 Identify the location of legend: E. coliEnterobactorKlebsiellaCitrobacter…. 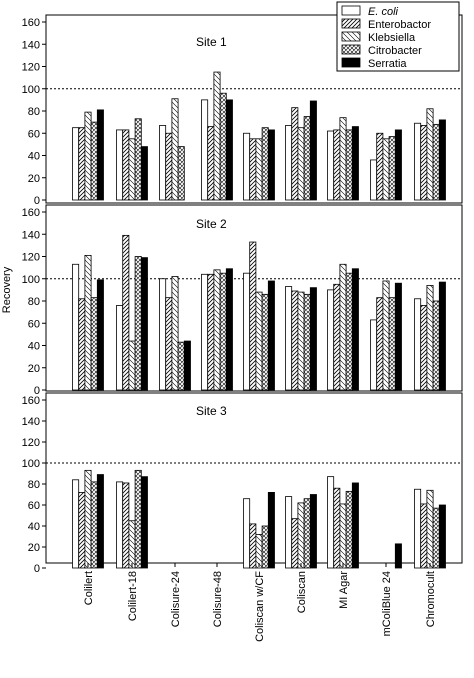
(398, 36).